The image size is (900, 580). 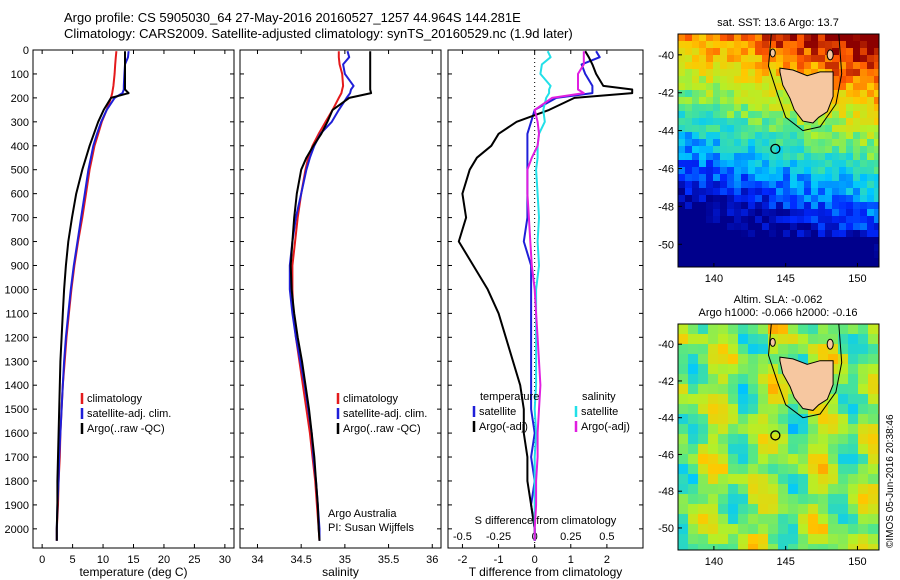 I want to click on y-tick-label: -50, so click(x=666, y=245).